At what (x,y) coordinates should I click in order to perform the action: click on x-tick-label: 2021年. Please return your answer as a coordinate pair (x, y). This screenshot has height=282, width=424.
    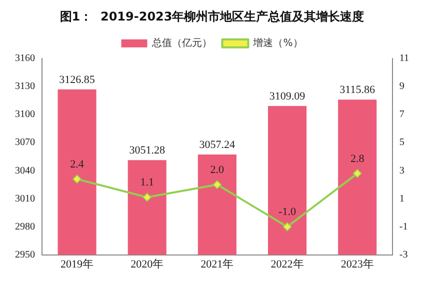
    Looking at the image, I should click on (217, 264).